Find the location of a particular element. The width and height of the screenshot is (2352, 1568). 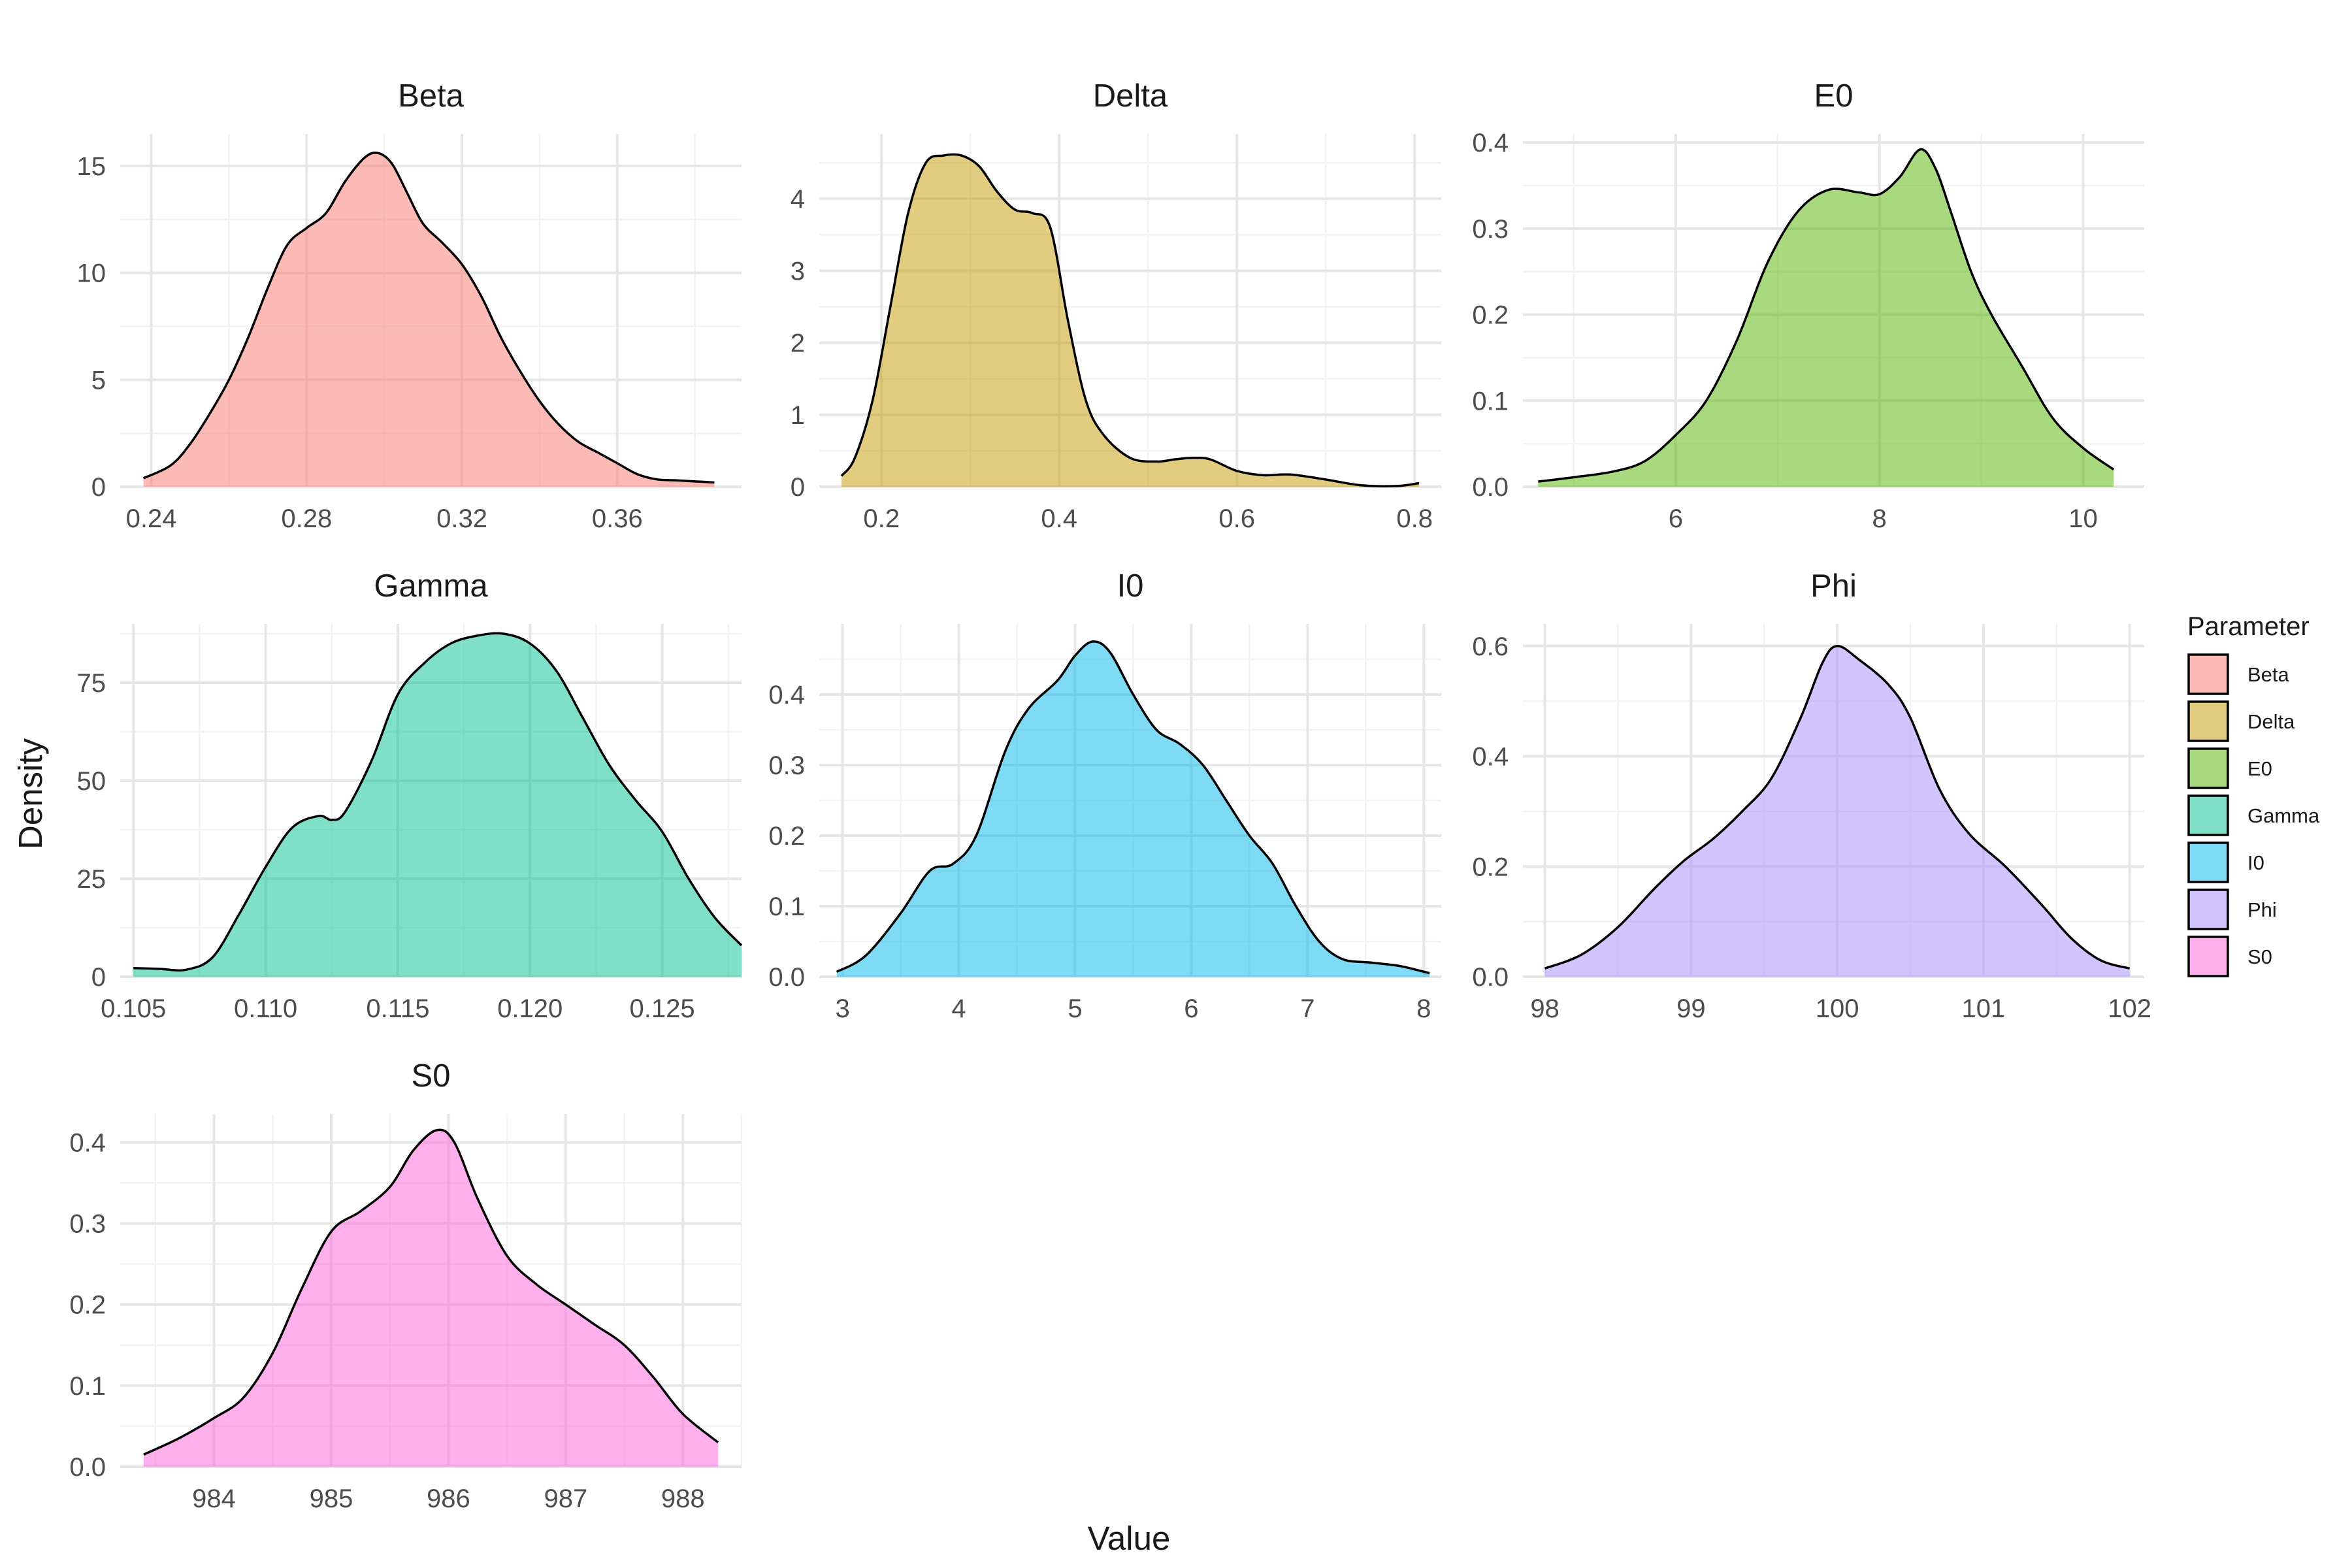

facet-delta: 0.2 0.4 0.6 0.8 0 1 2 3 4 Delta is located at coordinates (1116, 305).